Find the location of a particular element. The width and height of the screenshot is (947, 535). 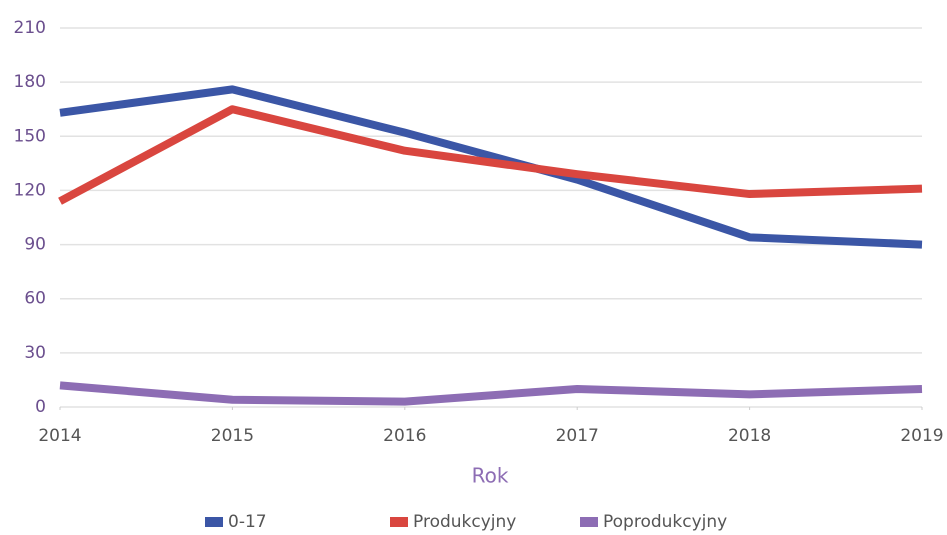

x-tick-label: 2016 is located at coordinates (404, 436).